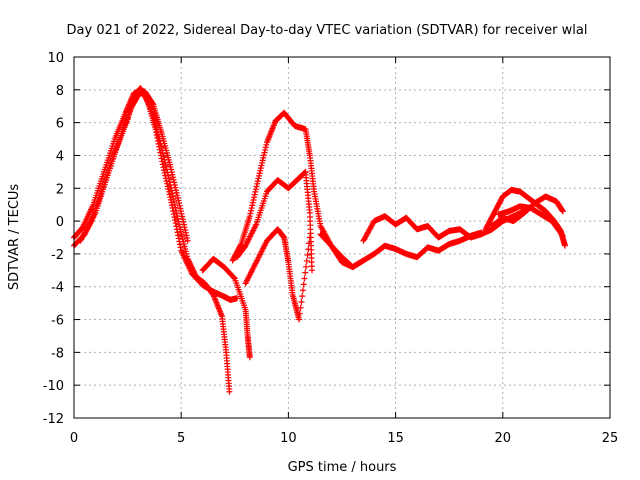 This screenshot has height=480, width=640. What do you see at coordinates (395, 438) in the screenshot?
I see `x-tick-label: 15` at bounding box center [395, 438].